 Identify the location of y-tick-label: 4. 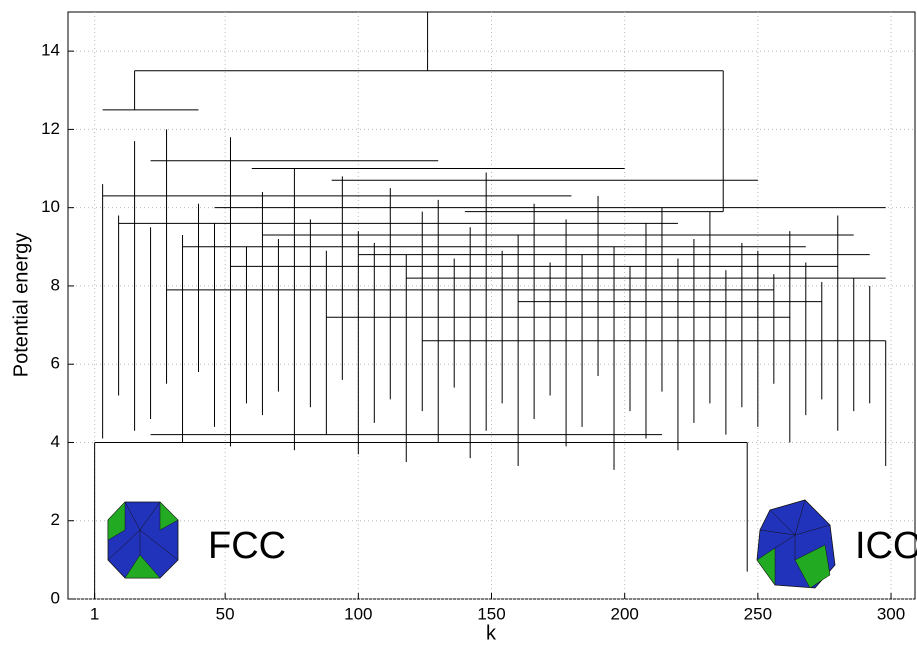
(55, 441).